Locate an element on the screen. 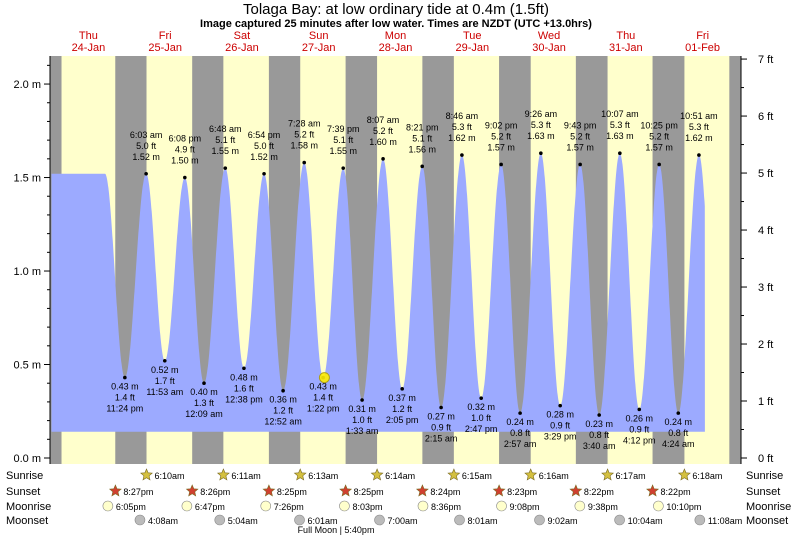 The image size is (793, 543). left-tick-label: 0.5 m is located at coordinates (27, 366).